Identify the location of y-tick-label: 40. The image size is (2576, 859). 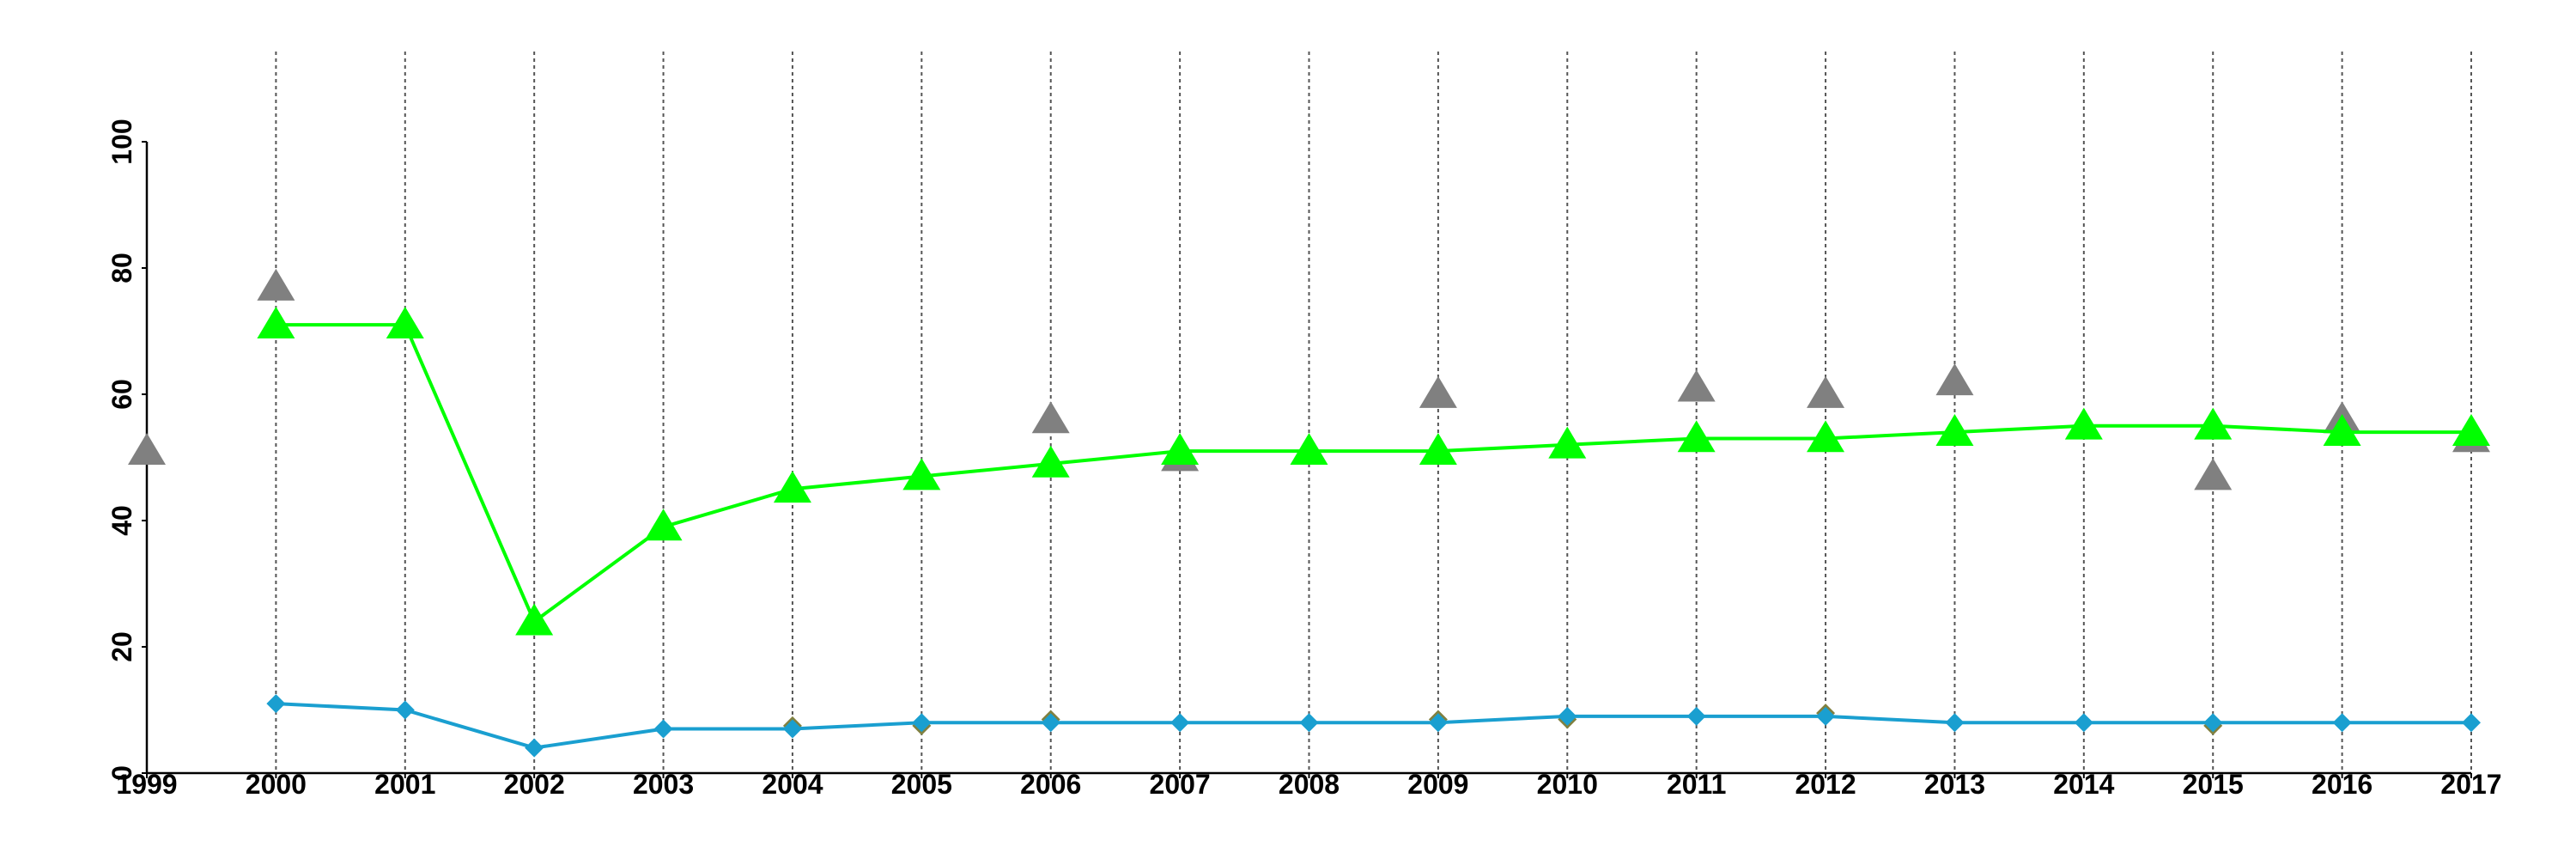
(122, 521).